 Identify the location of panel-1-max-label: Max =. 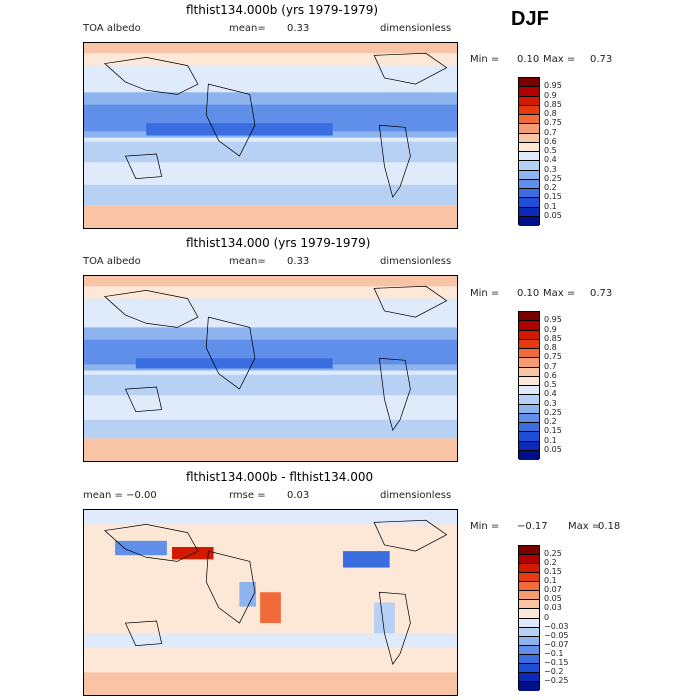
(559, 59).